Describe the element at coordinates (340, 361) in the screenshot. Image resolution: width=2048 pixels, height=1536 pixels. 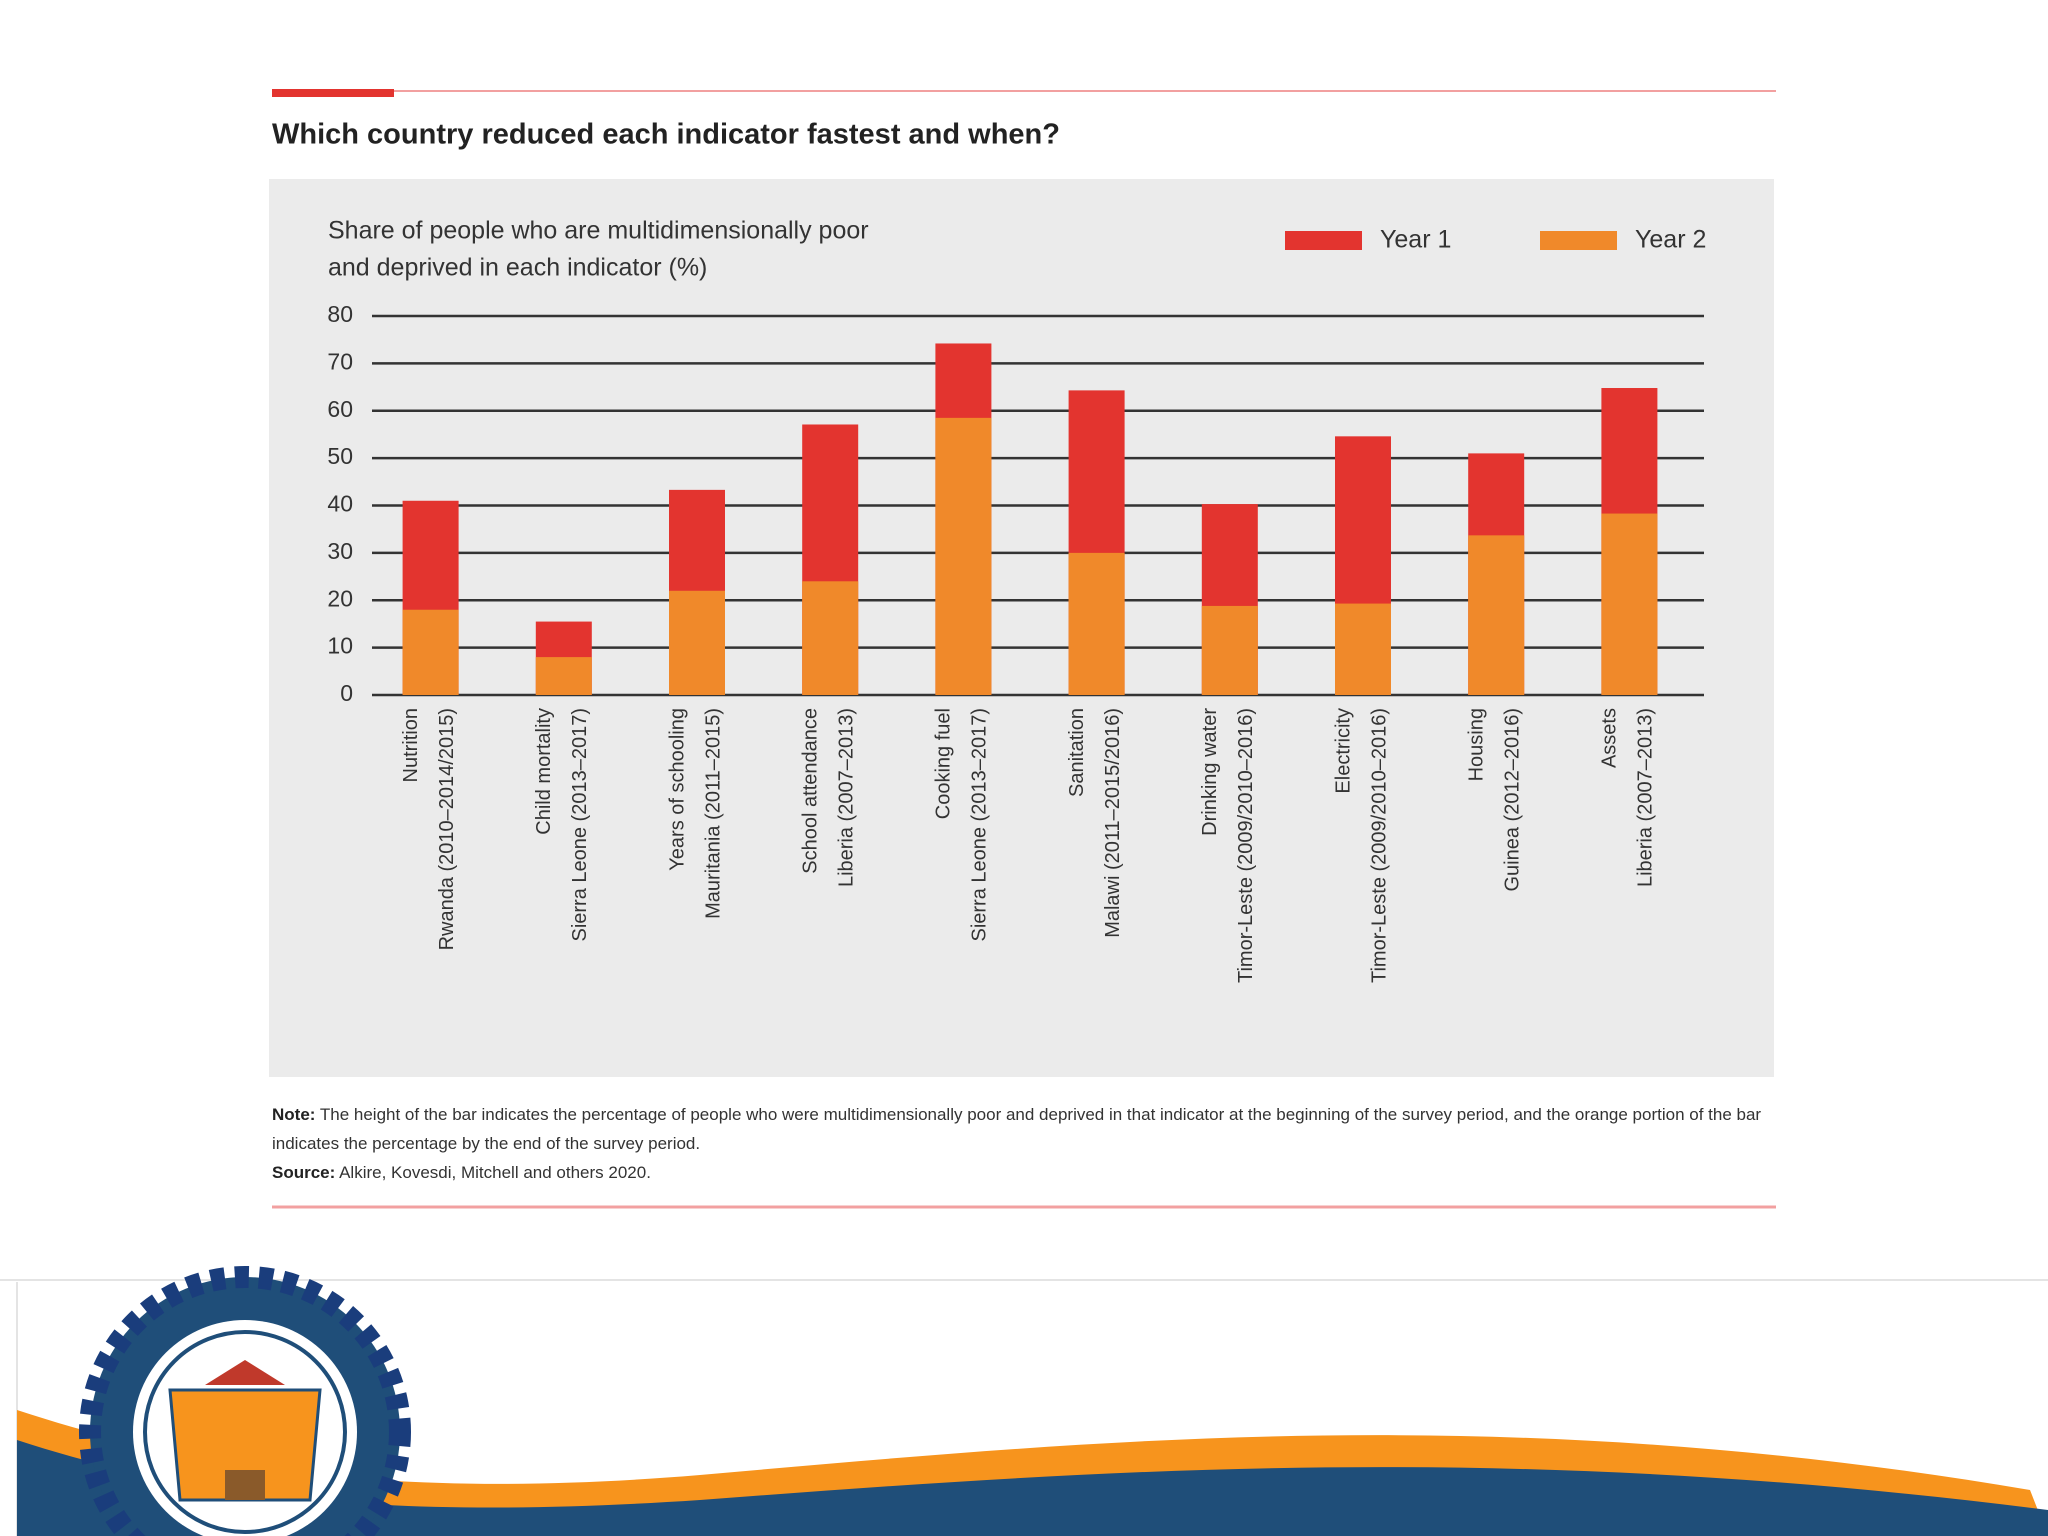
I see `y-tick-label: 70` at that location.